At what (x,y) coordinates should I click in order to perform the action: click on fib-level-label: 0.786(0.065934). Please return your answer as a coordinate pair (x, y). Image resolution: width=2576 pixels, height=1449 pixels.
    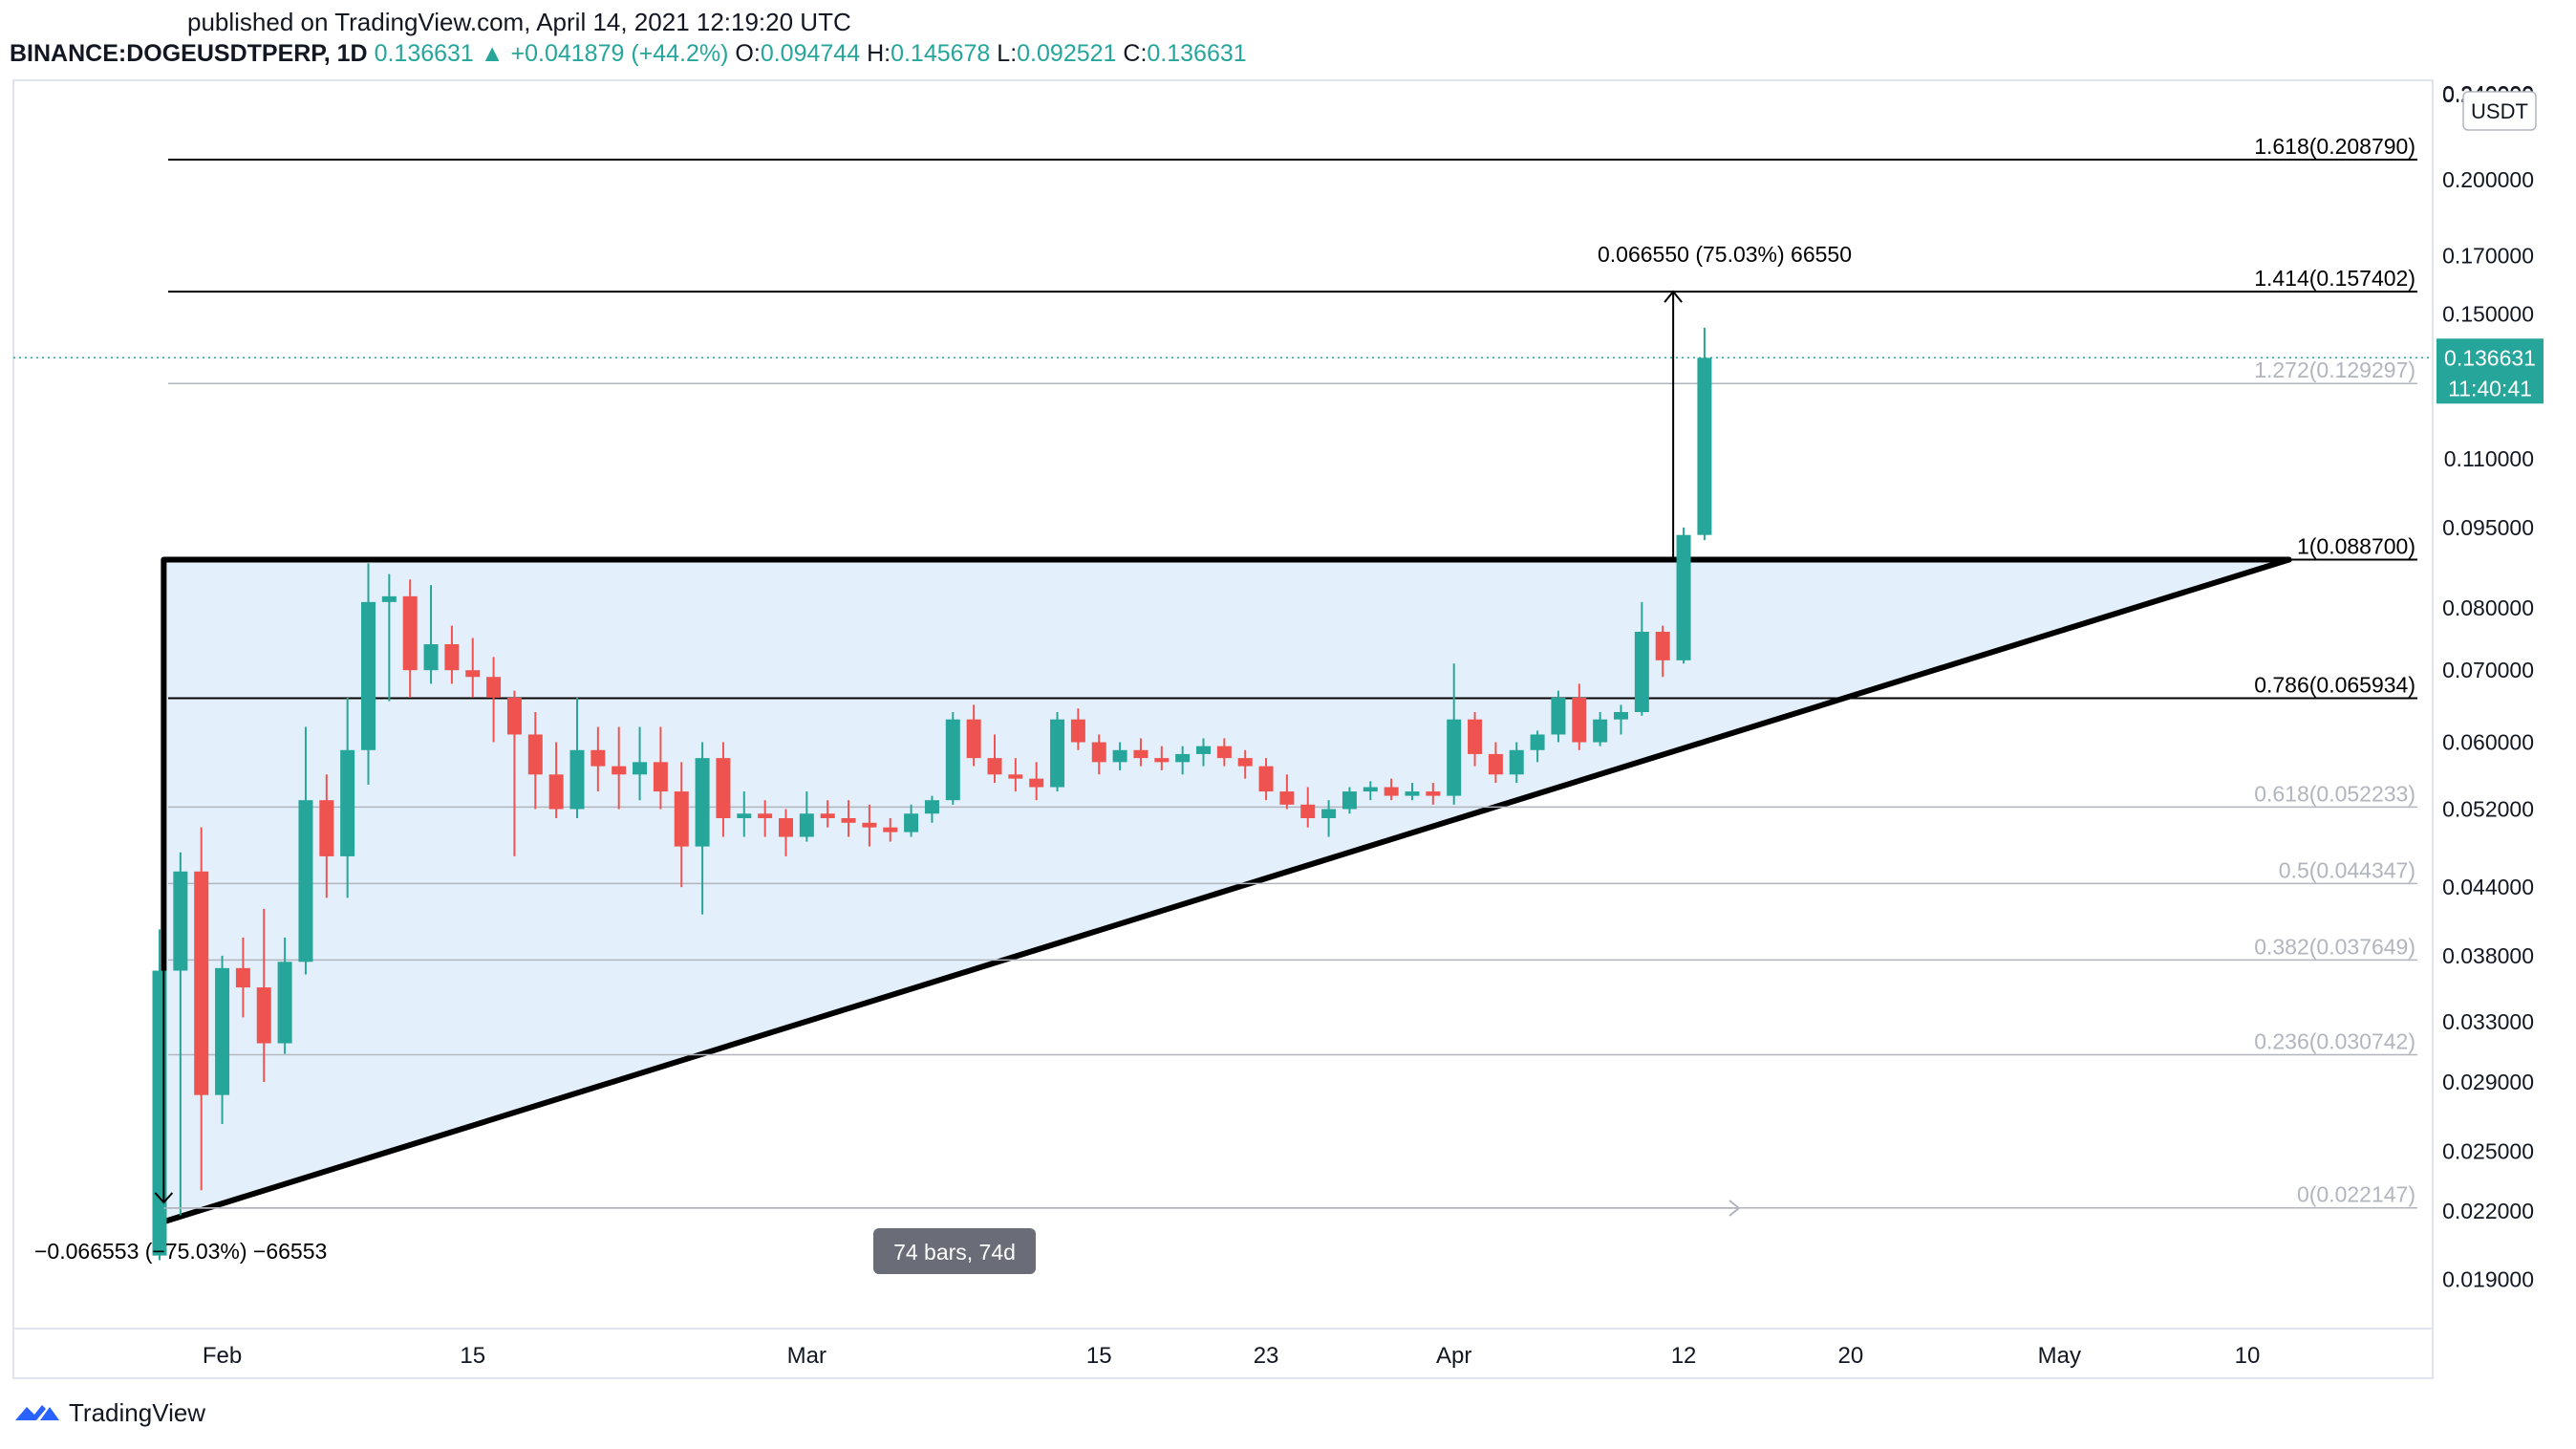
    Looking at the image, I should click on (2334, 684).